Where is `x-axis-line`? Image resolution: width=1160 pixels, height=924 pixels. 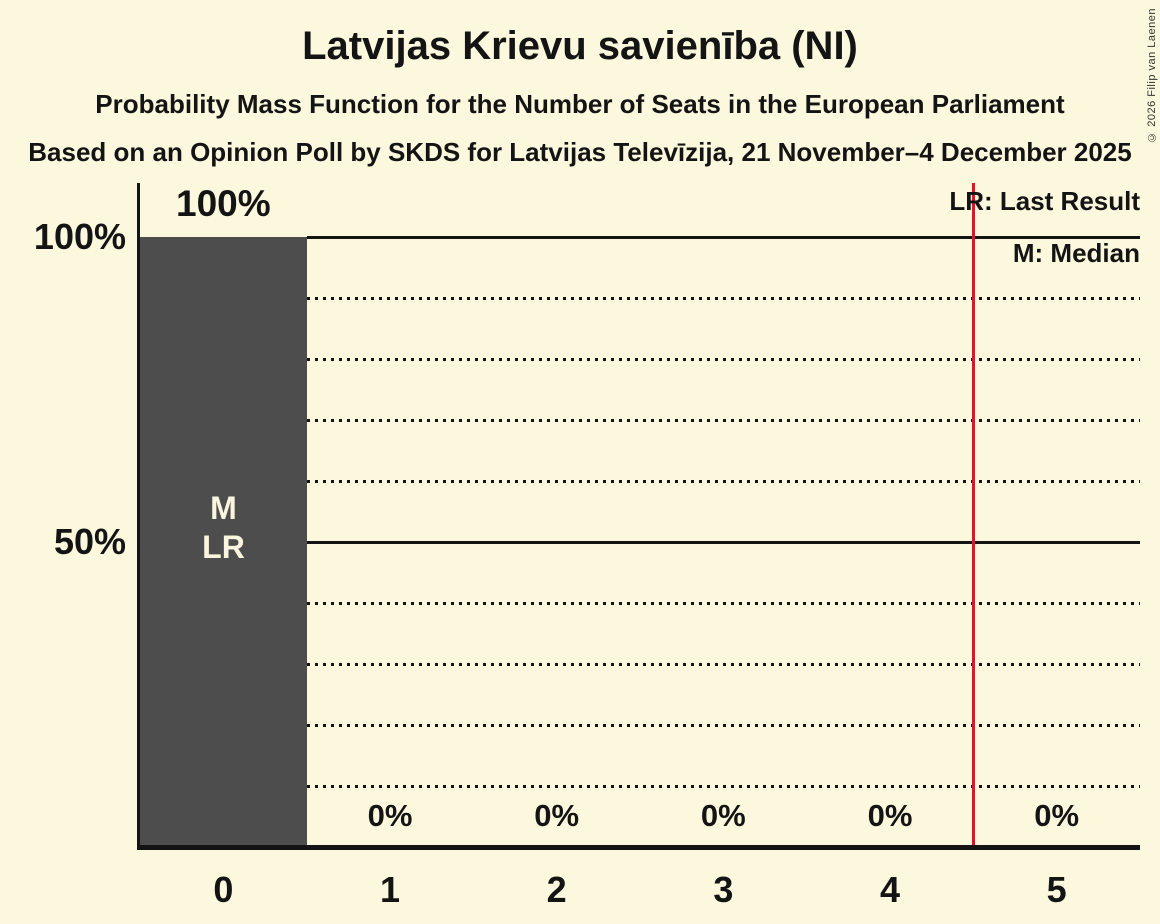
x-axis-line is located at coordinates (638, 847).